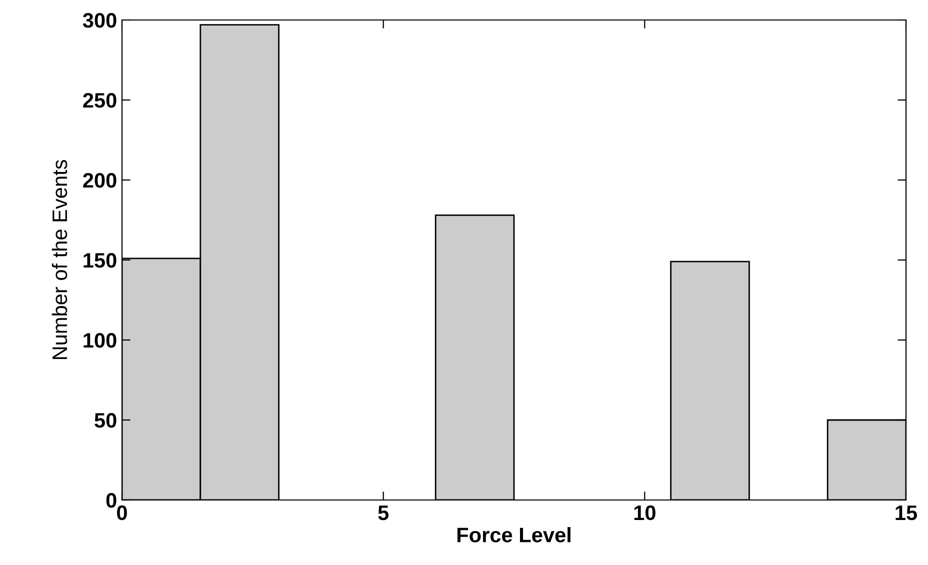  Describe the element at coordinates (111, 500) in the screenshot. I see `y-tick-label: 0` at that location.